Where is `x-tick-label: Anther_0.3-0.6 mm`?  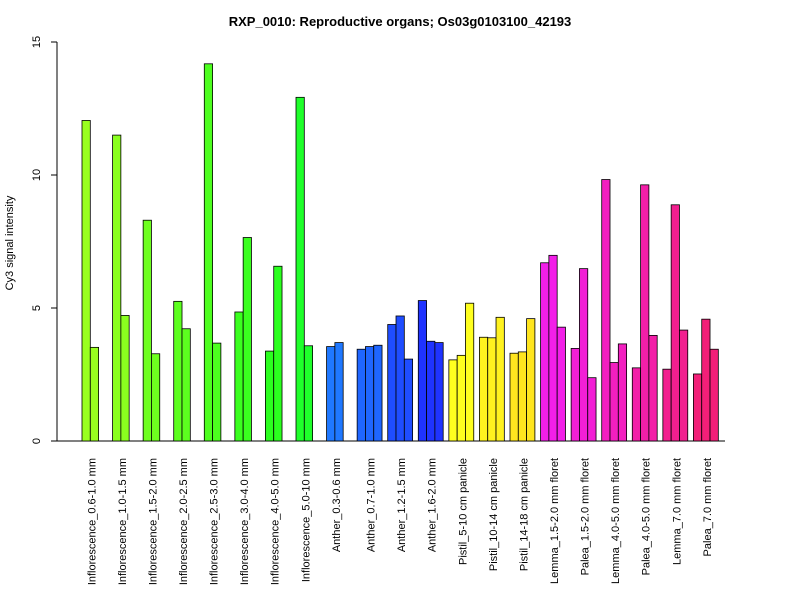
x-tick-label: Anther_0.3-0.6 mm is located at coordinates (337, 505).